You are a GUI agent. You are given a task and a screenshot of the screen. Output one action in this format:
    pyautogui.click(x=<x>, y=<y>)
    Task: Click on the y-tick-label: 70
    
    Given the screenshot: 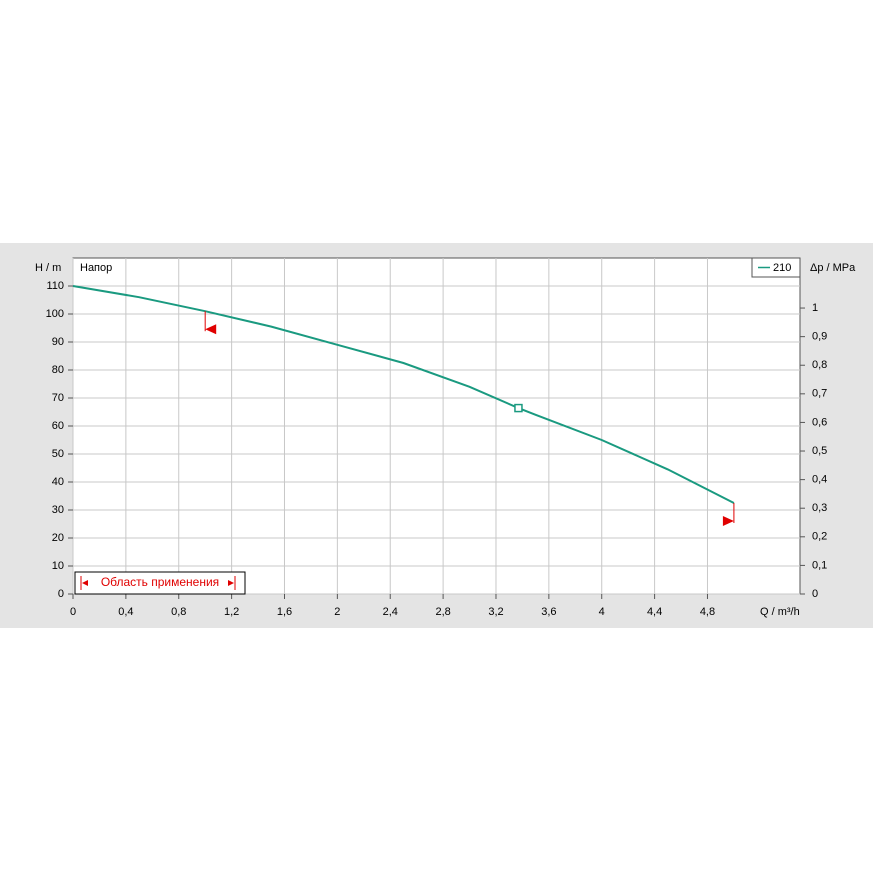 What is the action you would take?
    pyautogui.click(x=58, y=398)
    